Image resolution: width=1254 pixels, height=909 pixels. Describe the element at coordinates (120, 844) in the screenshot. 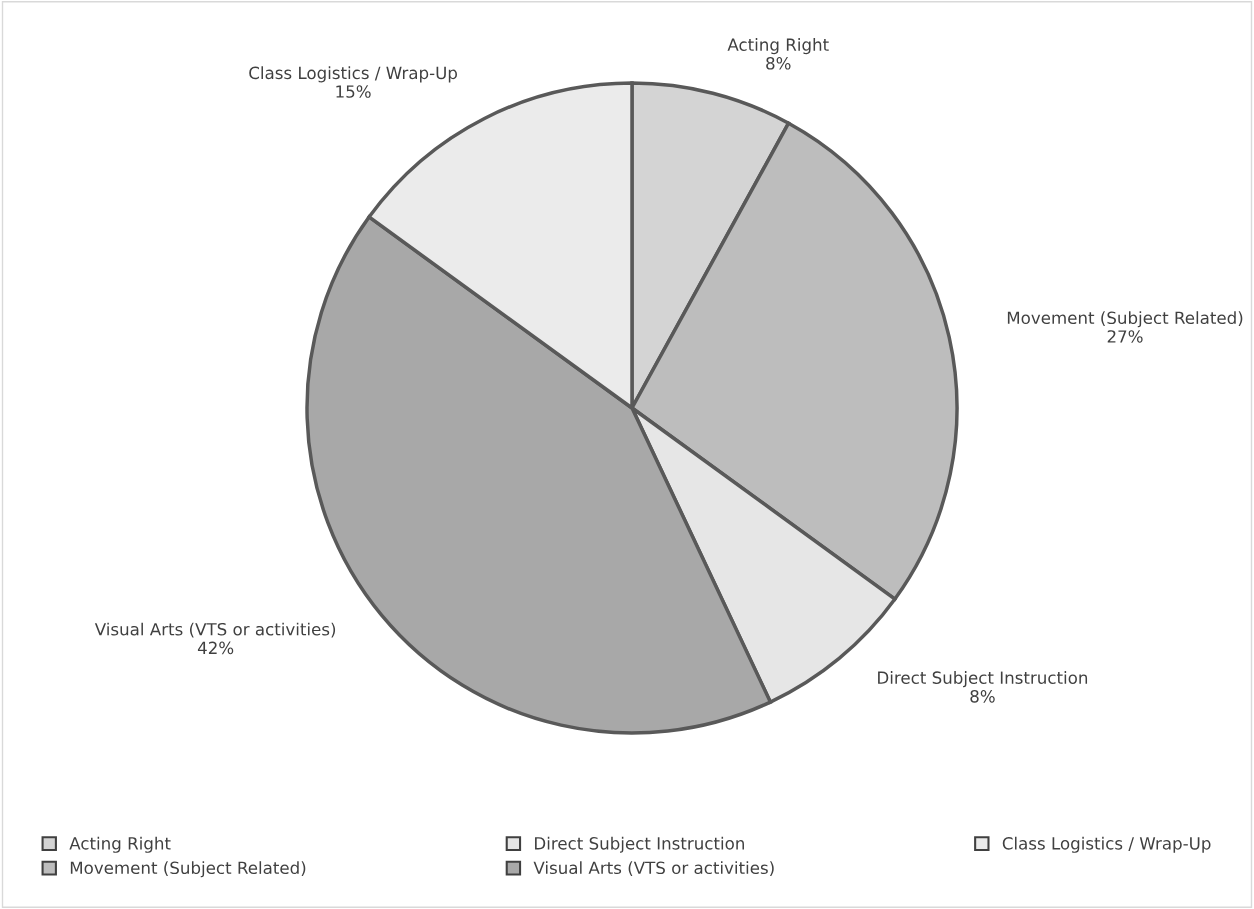

I see `legend-label: Acting Right` at that location.